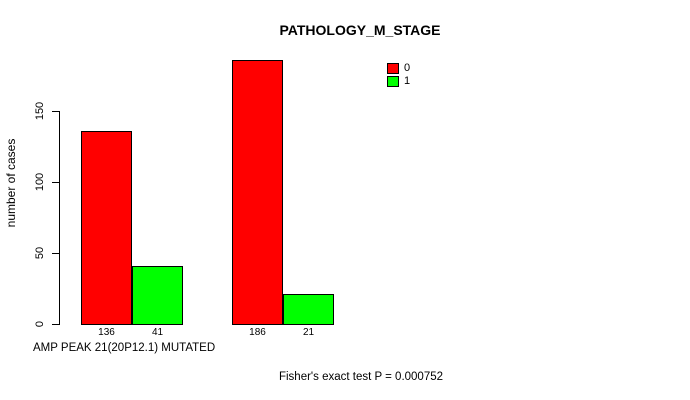  What do you see at coordinates (157, 332) in the screenshot?
I see `bar-value-label: 41` at bounding box center [157, 332].